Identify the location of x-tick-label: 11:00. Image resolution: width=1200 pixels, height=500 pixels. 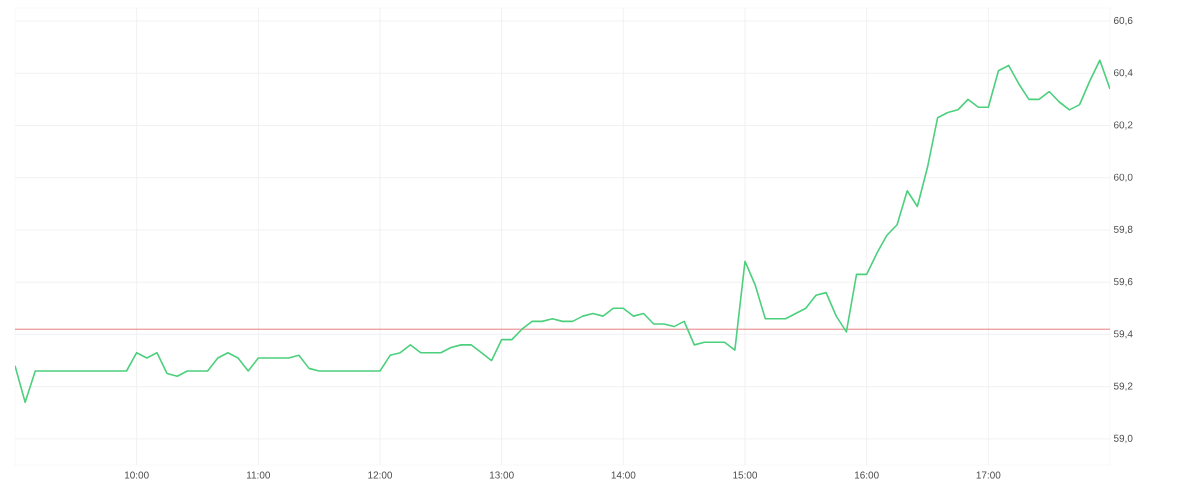
(259, 475).